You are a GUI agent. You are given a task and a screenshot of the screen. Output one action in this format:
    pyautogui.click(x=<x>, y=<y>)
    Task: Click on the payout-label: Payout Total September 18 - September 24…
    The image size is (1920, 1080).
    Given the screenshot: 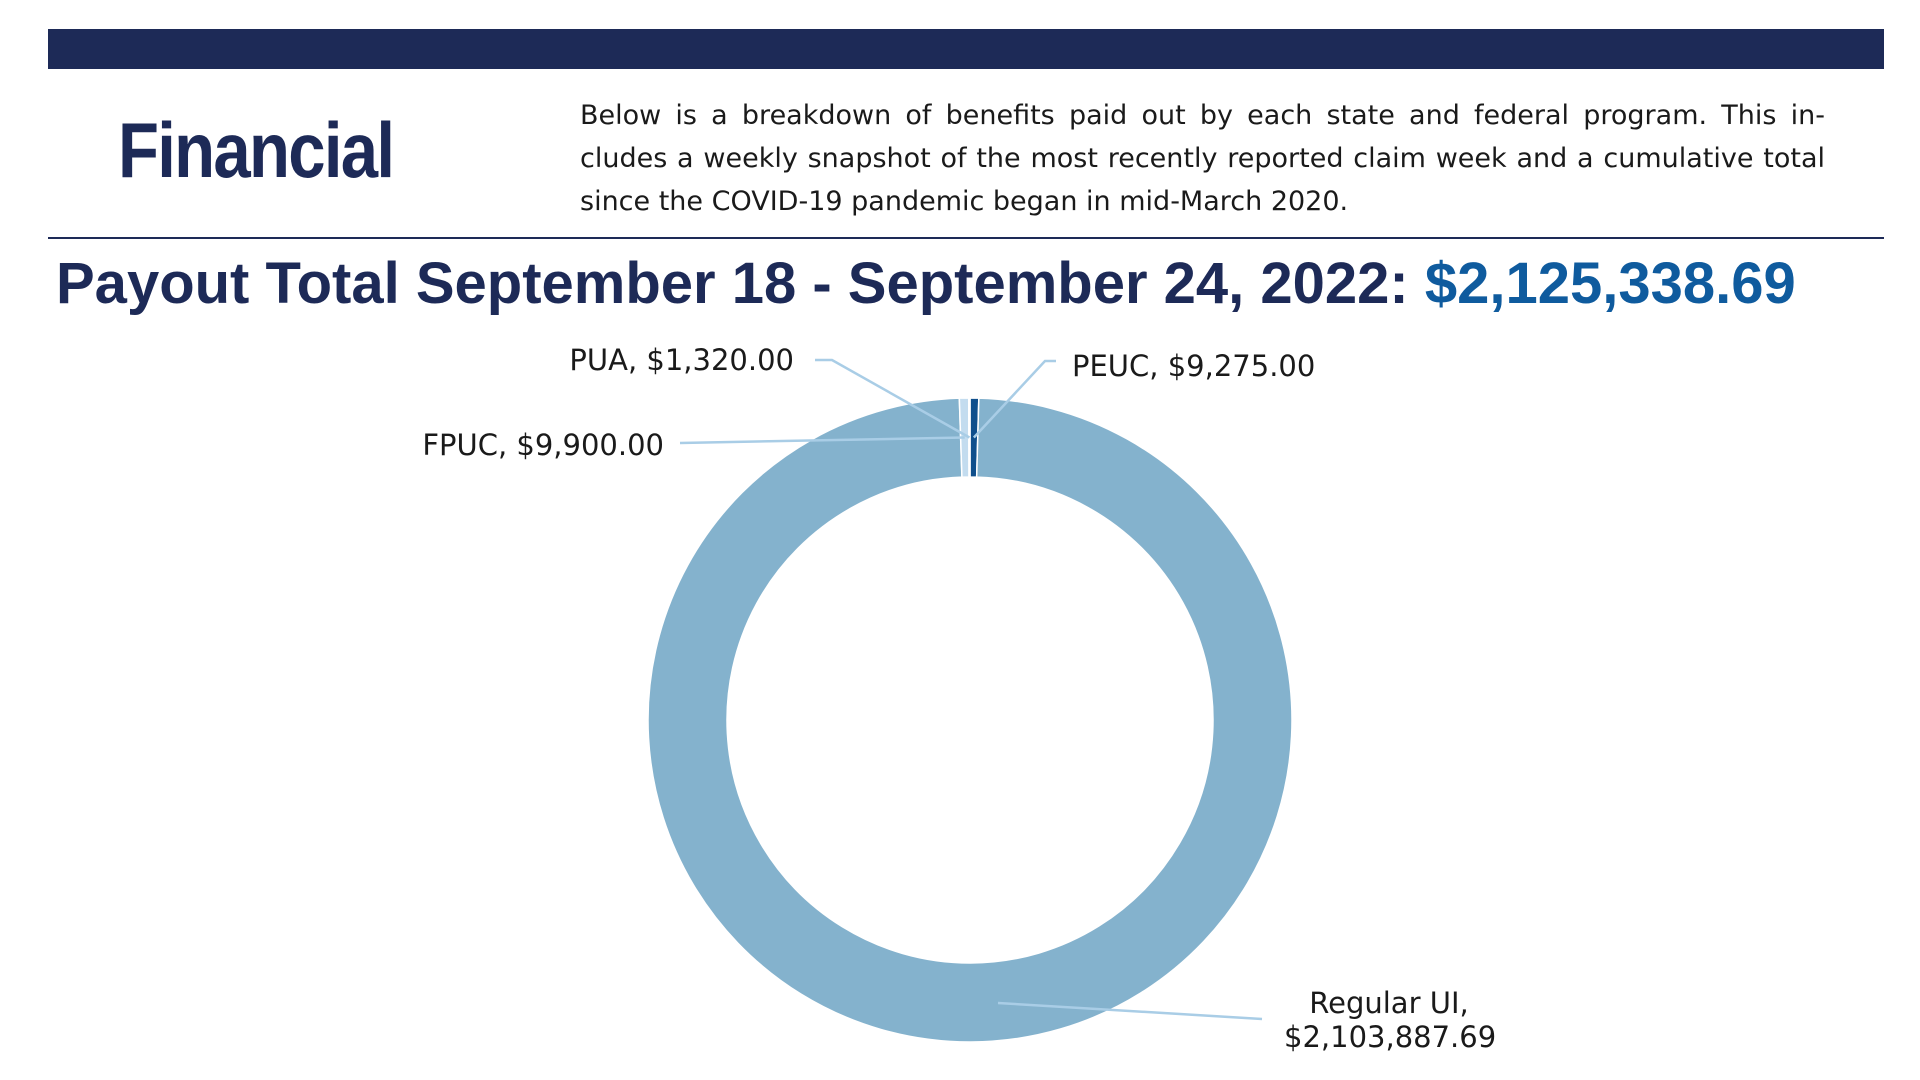 What is the action you would take?
    pyautogui.click(x=740, y=283)
    